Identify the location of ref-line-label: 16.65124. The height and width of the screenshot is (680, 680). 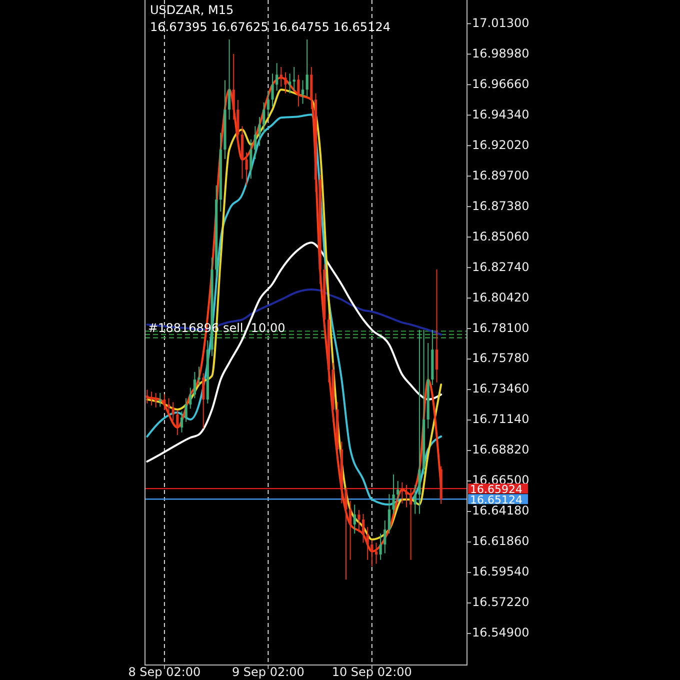
(496, 499).